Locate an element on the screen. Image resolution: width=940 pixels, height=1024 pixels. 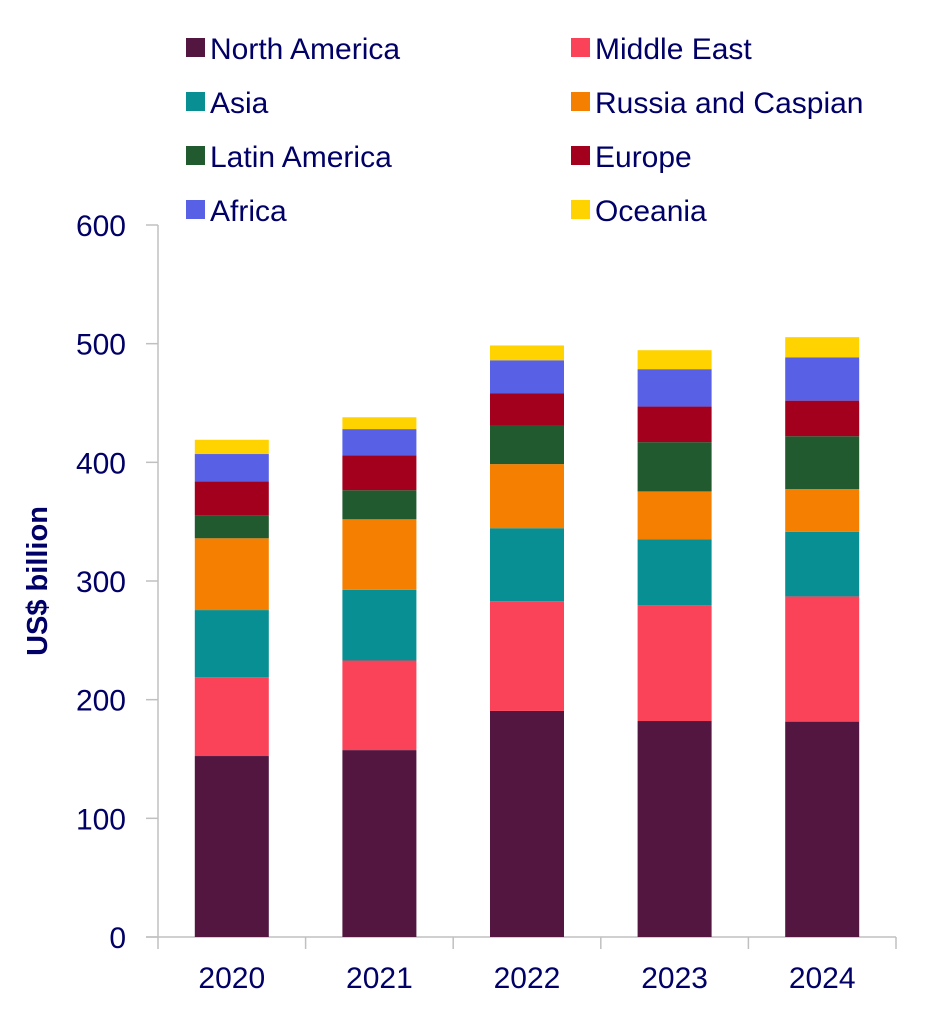
legend-label: Middle East is located at coordinates (673, 49).